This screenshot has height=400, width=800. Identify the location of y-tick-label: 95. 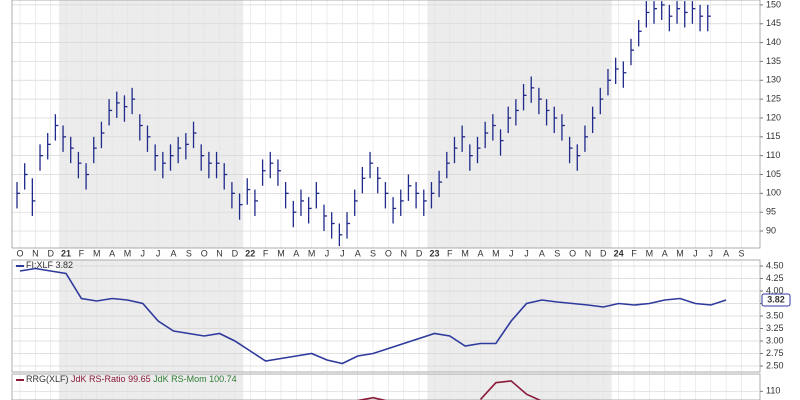
(771, 212).